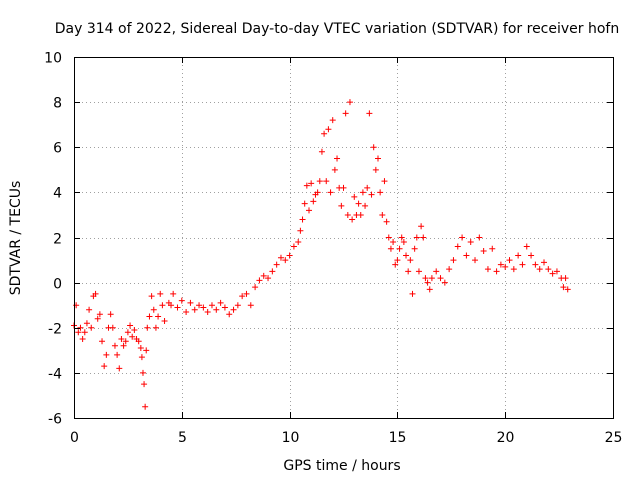 The height and width of the screenshot is (480, 640). What do you see at coordinates (57, 149) in the screenshot?
I see `y-tick-label: 6` at bounding box center [57, 149].